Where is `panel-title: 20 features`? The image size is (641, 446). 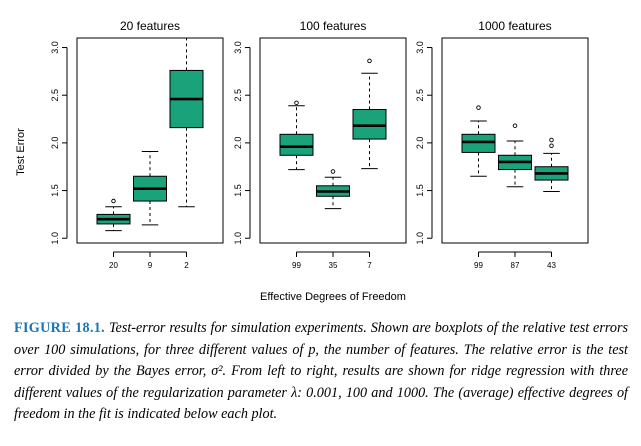 panel-title: 20 features is located at coordinates (150, 26).